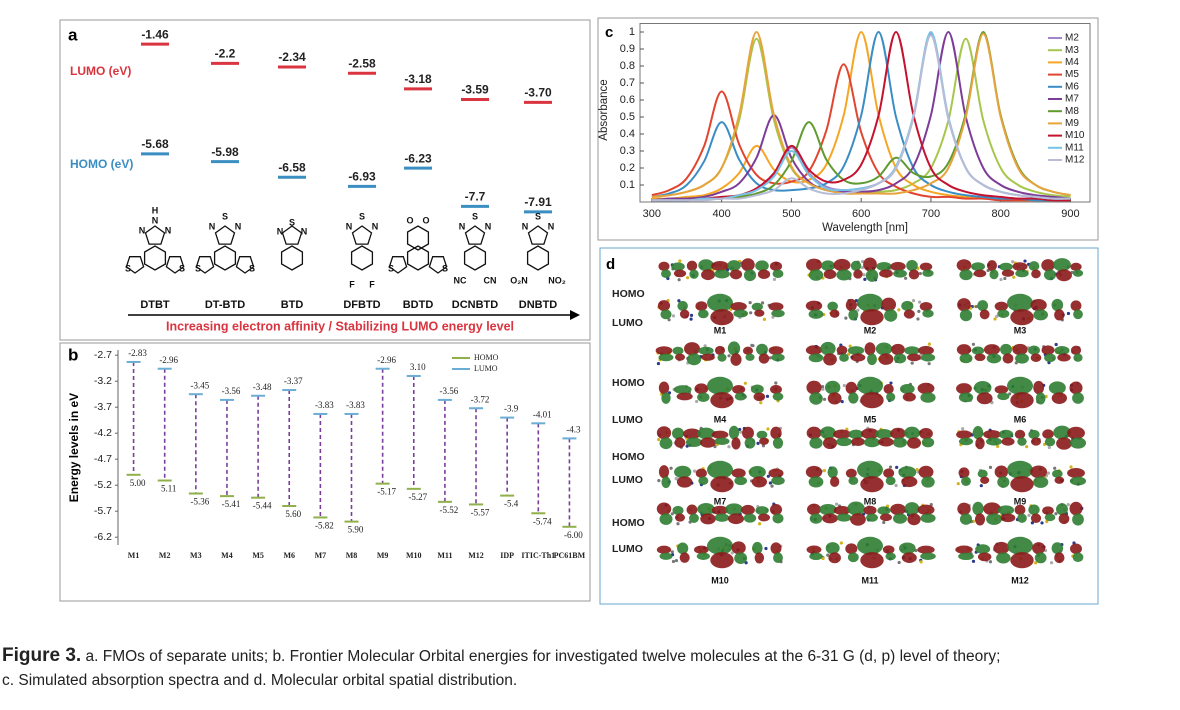 The width and height of the screenshot is (1180, 710). What do you see at coordinates (128, 268) in the screenshot?
I see `atom-label: S` at bounding box center [128, 268].